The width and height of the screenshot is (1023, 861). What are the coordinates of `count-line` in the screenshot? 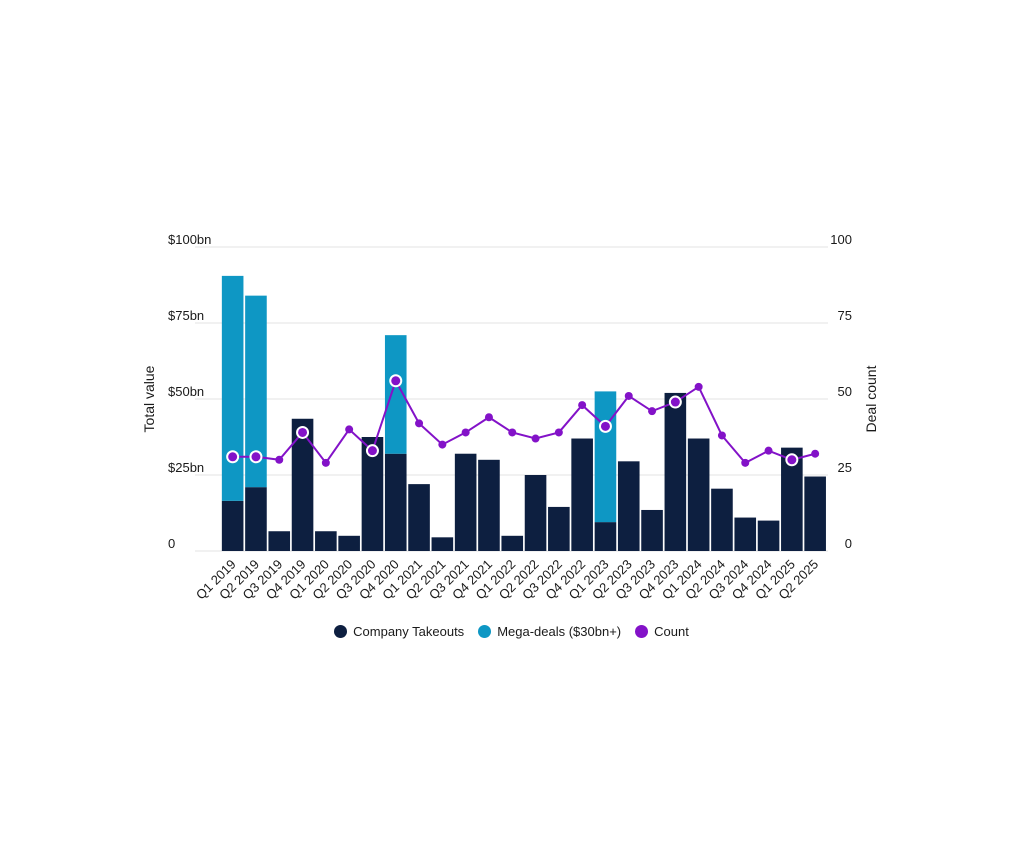 It's located at (524, 421).